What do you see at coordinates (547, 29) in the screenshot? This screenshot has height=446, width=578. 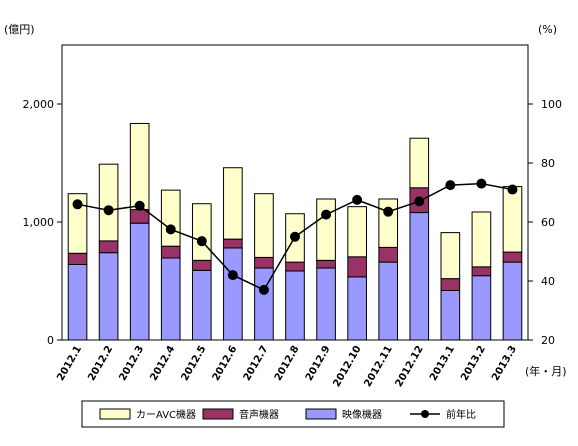 I see `right-axis-unit: (%)` at bounding box center [547, 29].